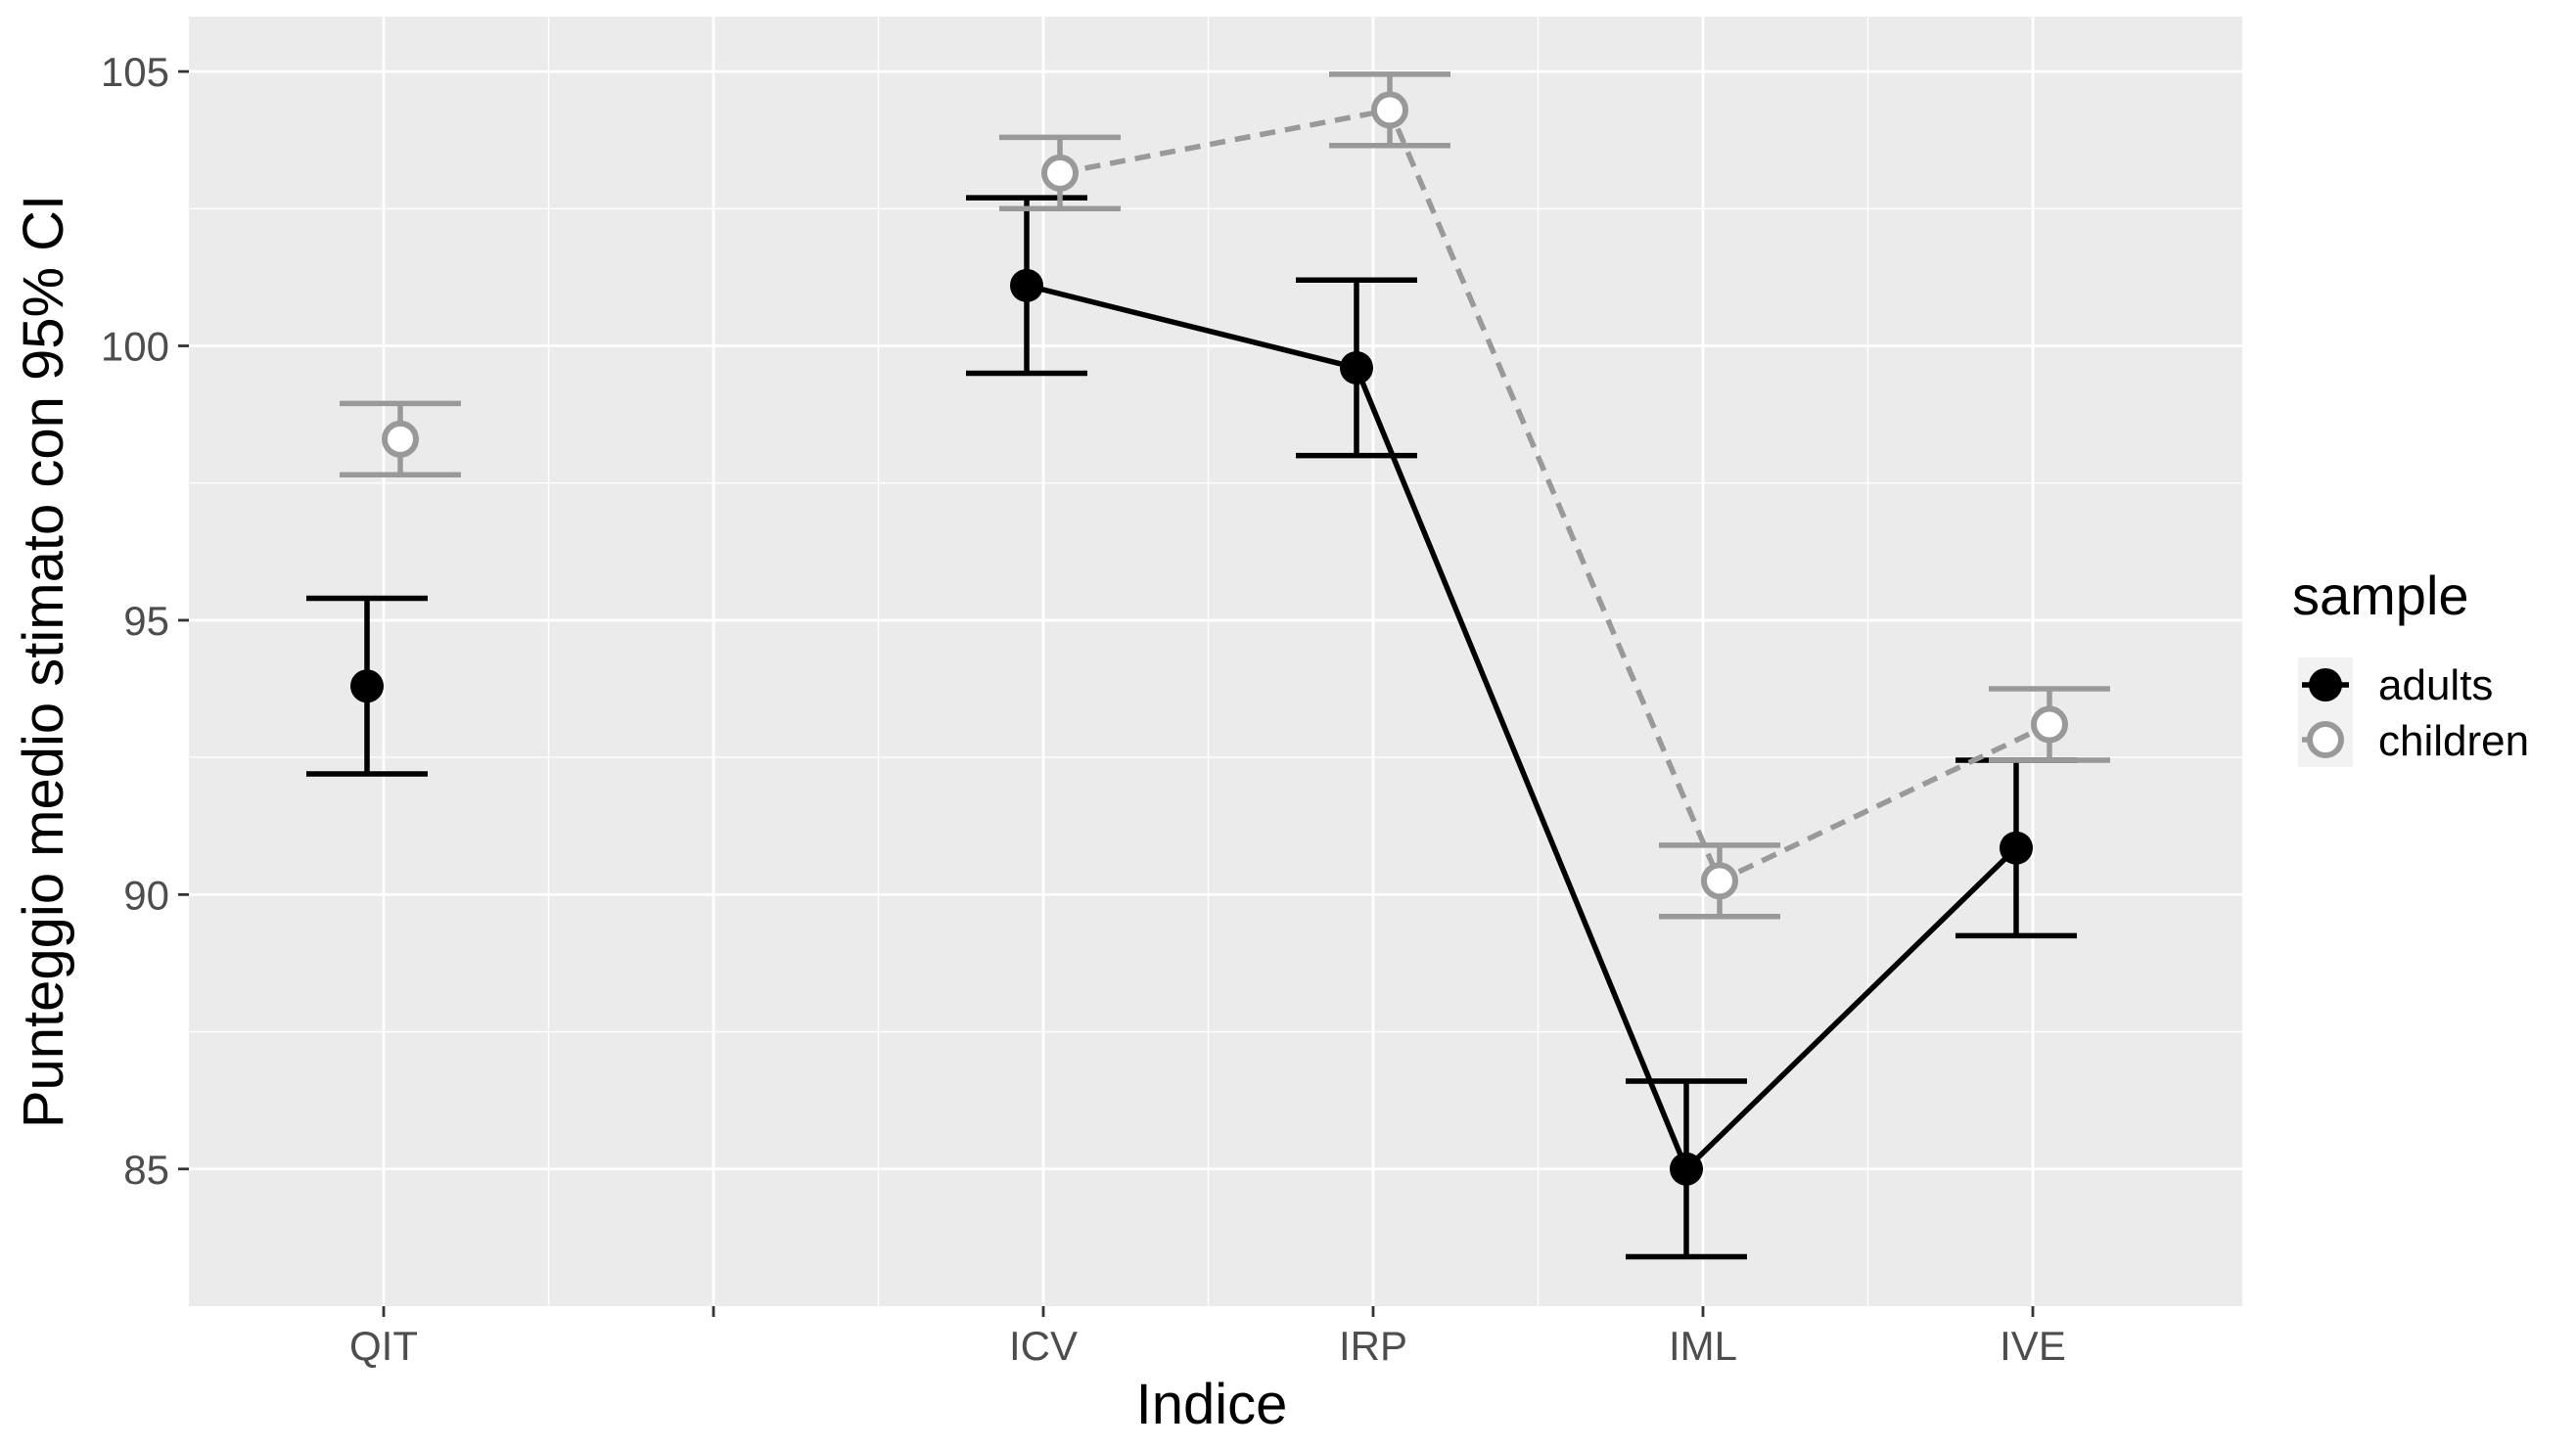 This screenshot has height=1449, width=2576. I want to click on x-axis-ticks: QIT ICV IRP IML IVE, so click(1208, 1338).